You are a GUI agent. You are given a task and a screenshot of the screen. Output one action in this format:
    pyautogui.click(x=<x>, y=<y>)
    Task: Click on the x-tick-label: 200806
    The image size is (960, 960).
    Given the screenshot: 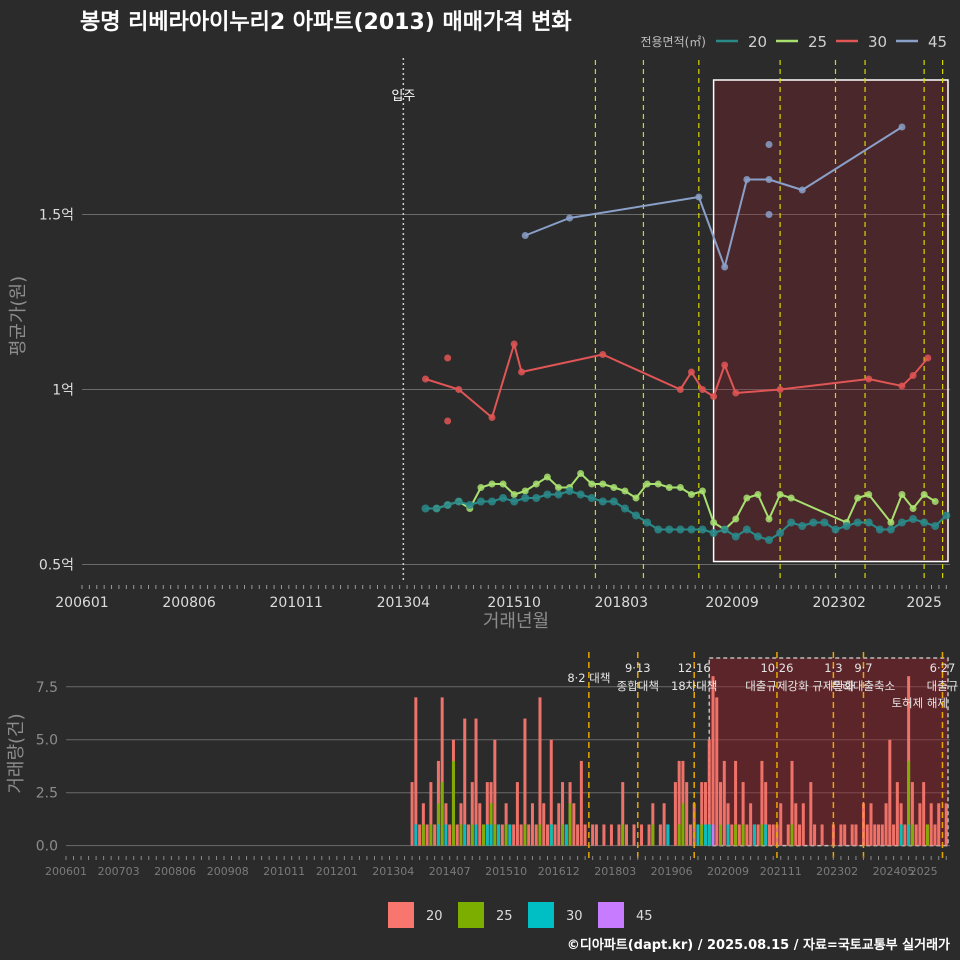 What is the action you would take?
    pyautogui.click(x=175, y=871)
    